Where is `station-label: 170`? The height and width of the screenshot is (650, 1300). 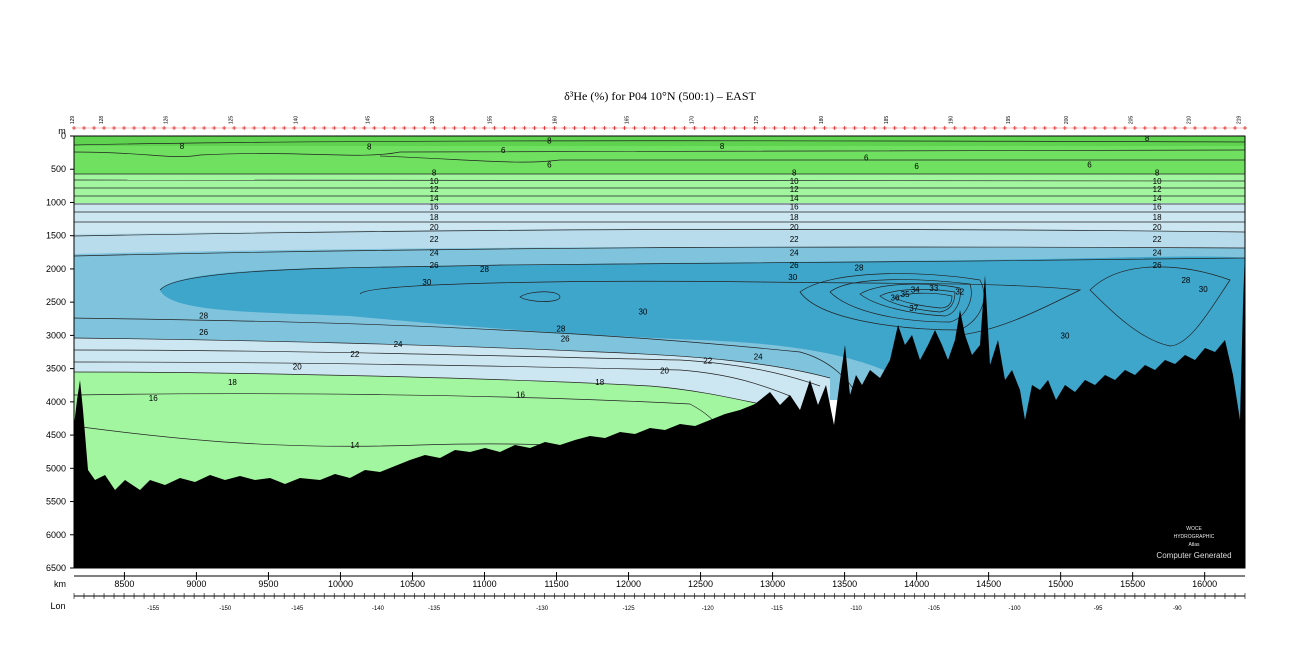
station-label: 170 is located at coordinates (692, 120).